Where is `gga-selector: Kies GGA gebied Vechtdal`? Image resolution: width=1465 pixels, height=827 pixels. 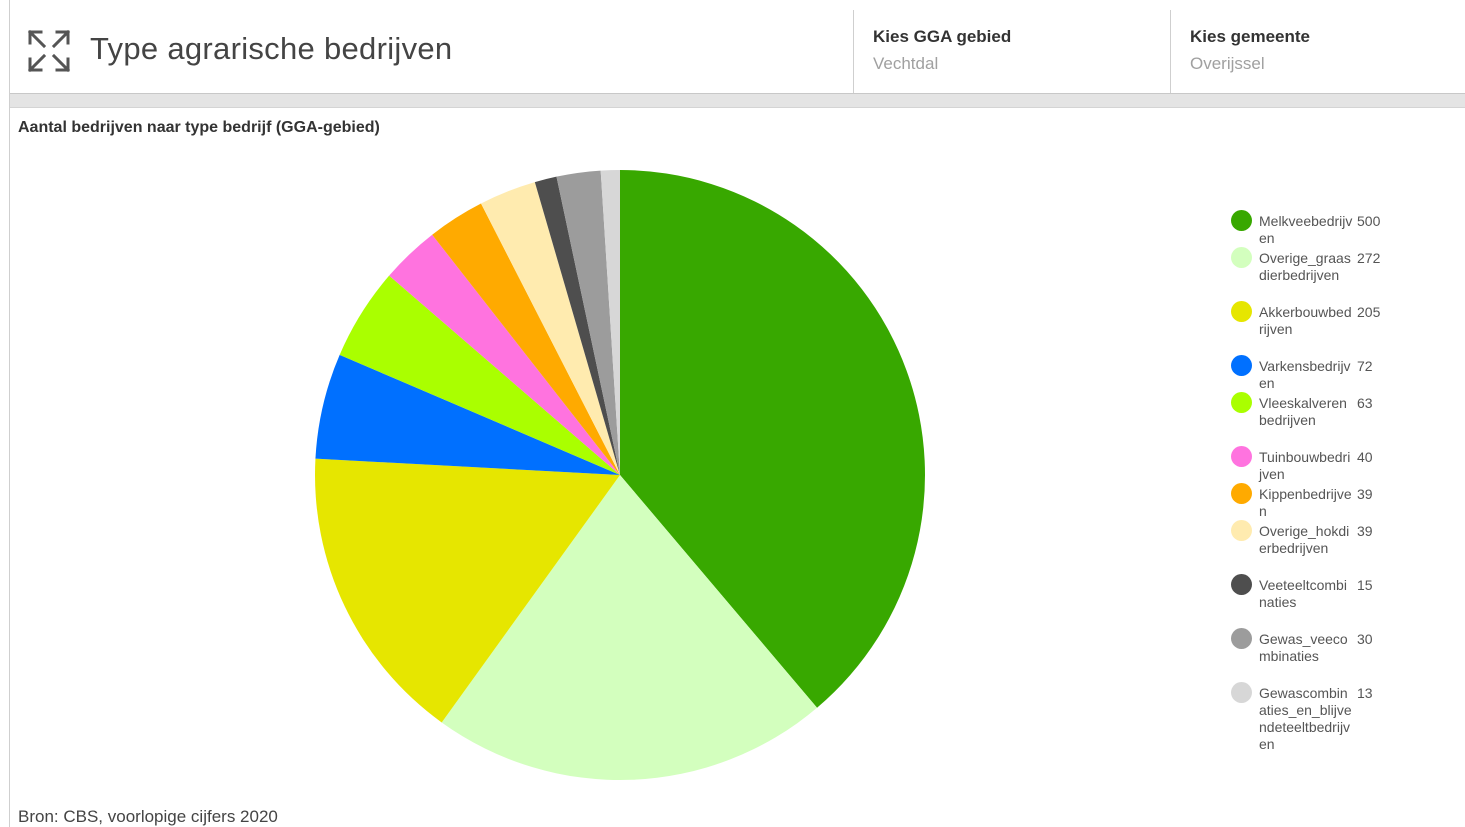 gga-selector: Kies GGA gebied Vechtdal is located at coordinates (1011, 51).